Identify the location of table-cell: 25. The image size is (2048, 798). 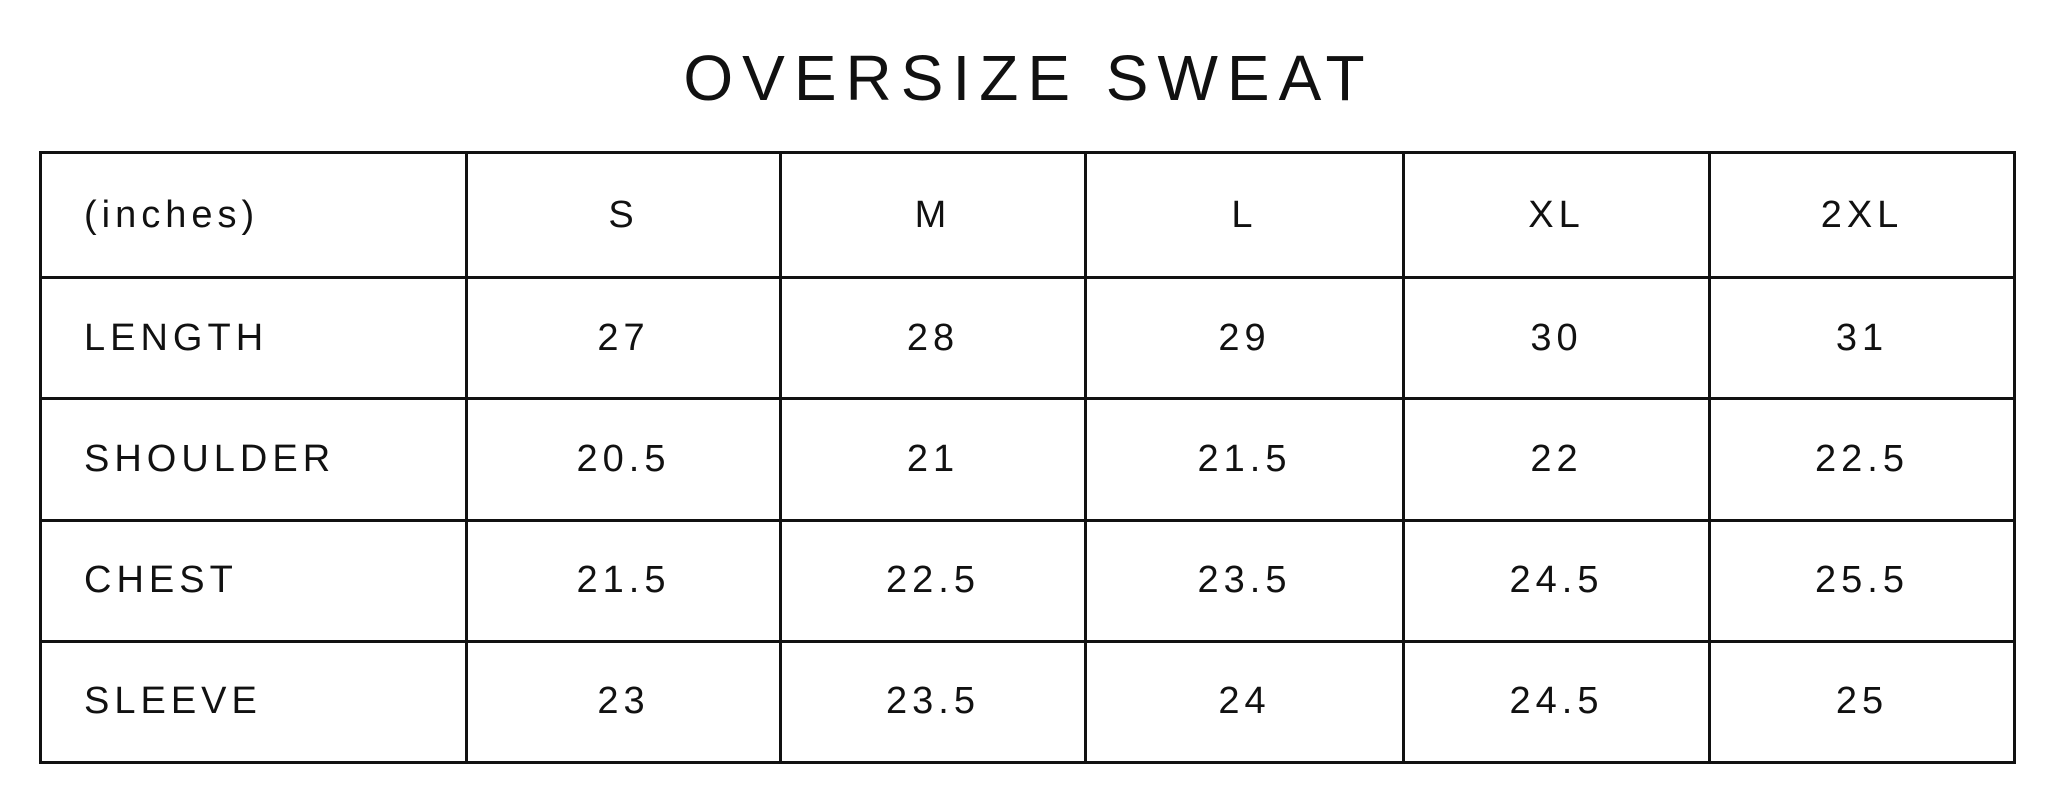
(1862, 702).